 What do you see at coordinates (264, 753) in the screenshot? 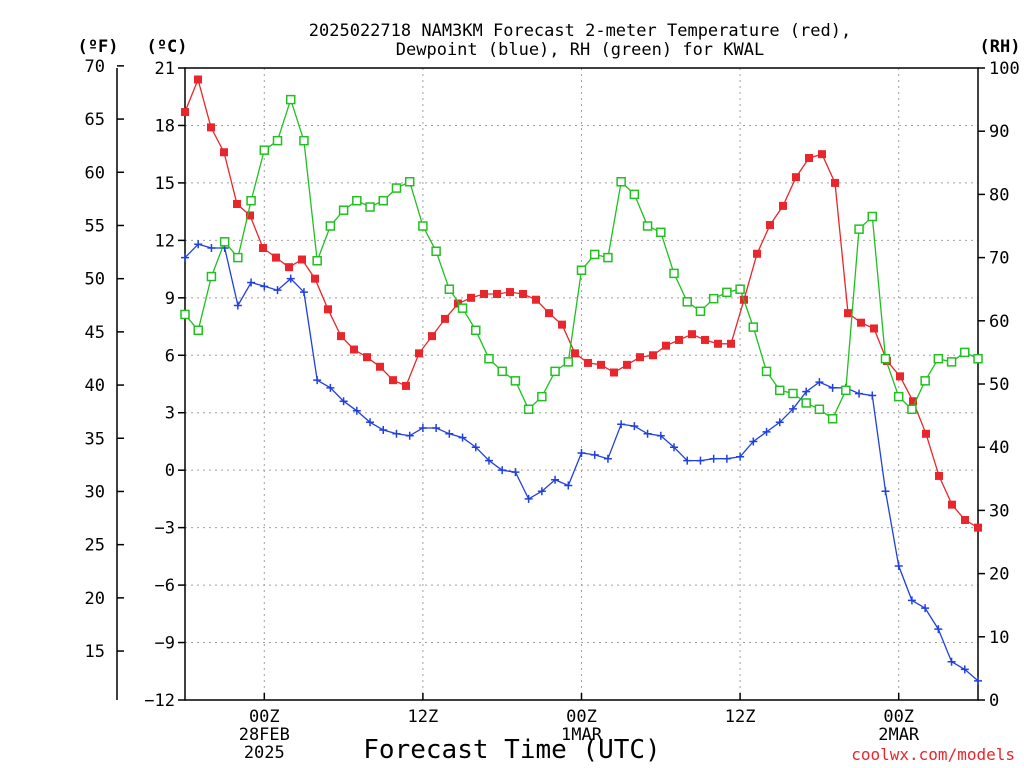
I see `x-tick-label: 2025` at bounding box center [264, 753].